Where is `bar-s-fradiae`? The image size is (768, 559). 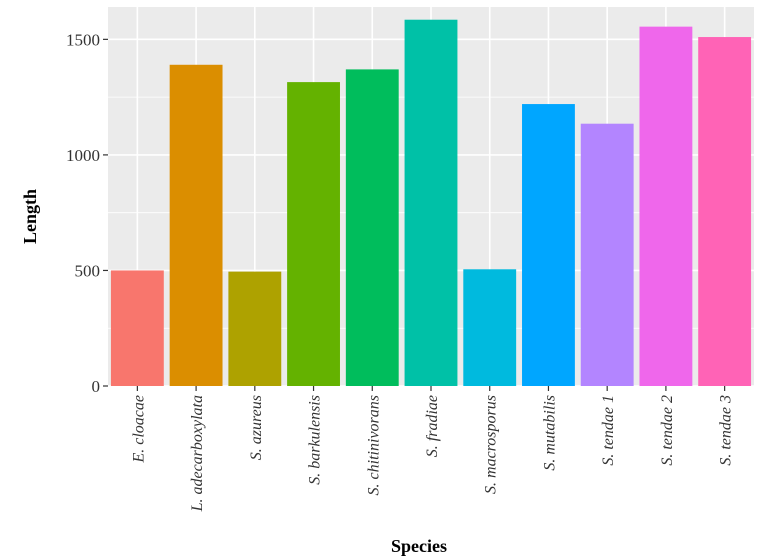
bar-s-fradiae is located at coordinates (431, 203).